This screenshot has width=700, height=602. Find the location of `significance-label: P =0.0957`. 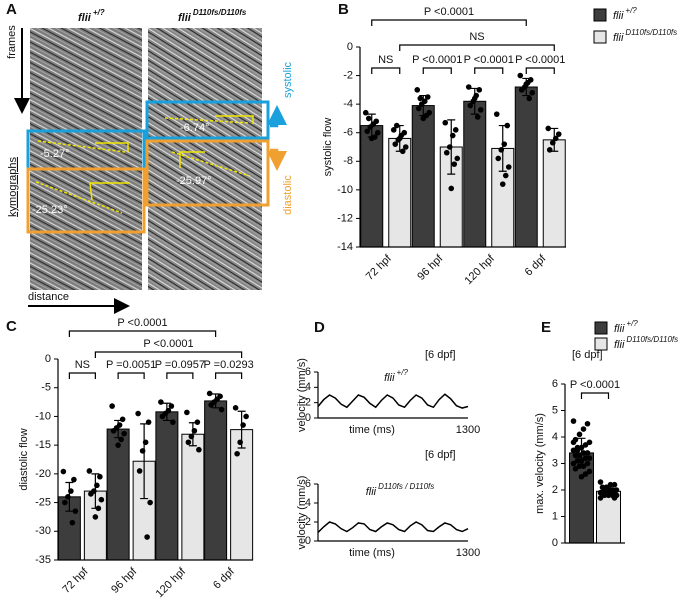

significance-label: P =0.0957 is located at coordinates (180, 365).